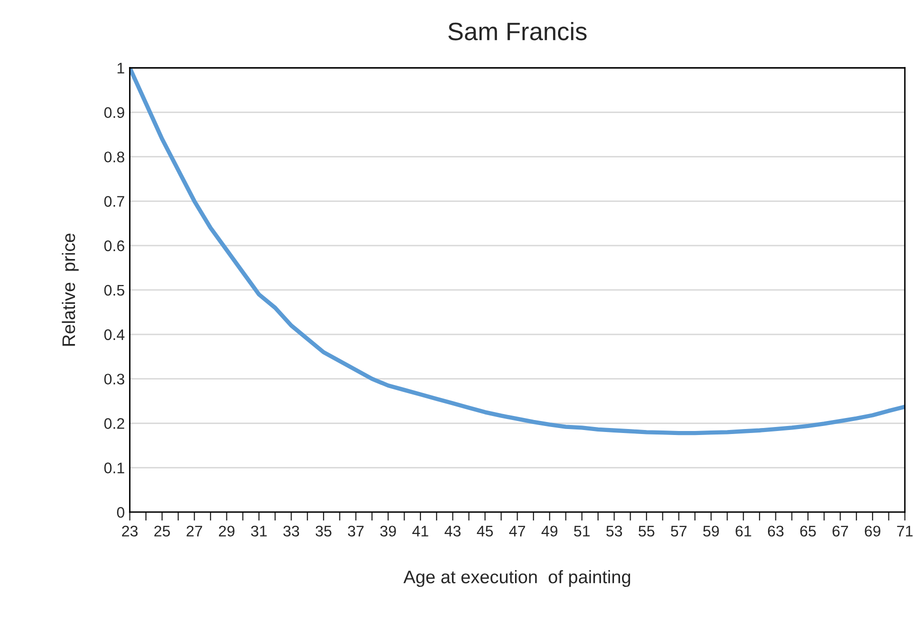  I want to click on y-tick-label: 0.9, so click(114, 112).